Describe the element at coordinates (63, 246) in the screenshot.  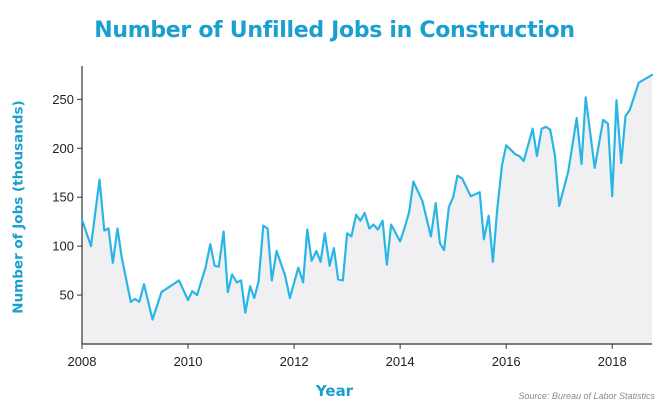
I see `y-tick-label: 100` at that location.